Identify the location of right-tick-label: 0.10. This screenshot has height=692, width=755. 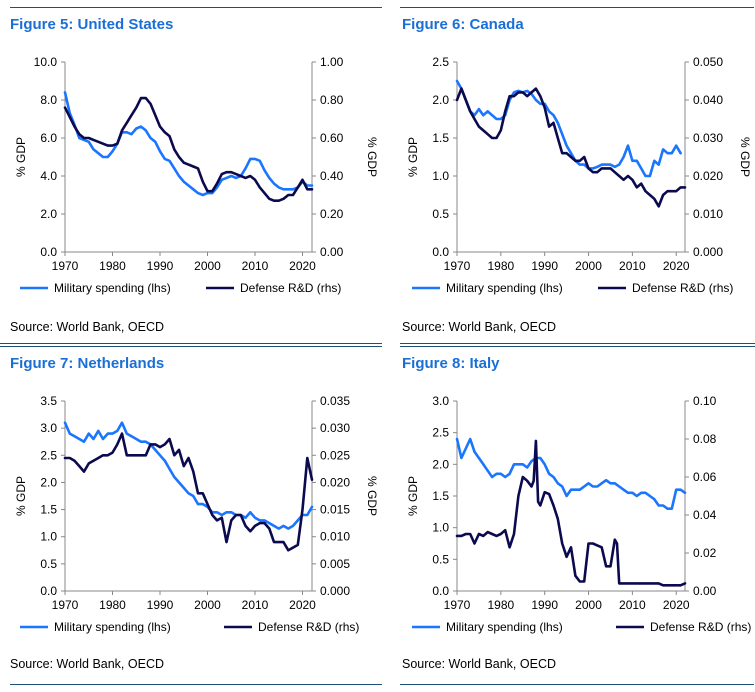
(705, 401).